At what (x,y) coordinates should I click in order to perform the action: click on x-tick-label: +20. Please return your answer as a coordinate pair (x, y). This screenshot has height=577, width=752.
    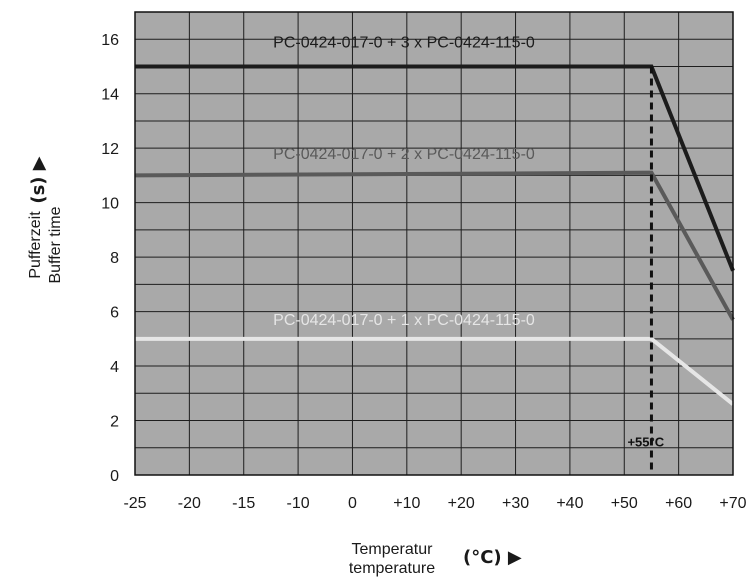
    Looking at the image, I should click on (461, 503).